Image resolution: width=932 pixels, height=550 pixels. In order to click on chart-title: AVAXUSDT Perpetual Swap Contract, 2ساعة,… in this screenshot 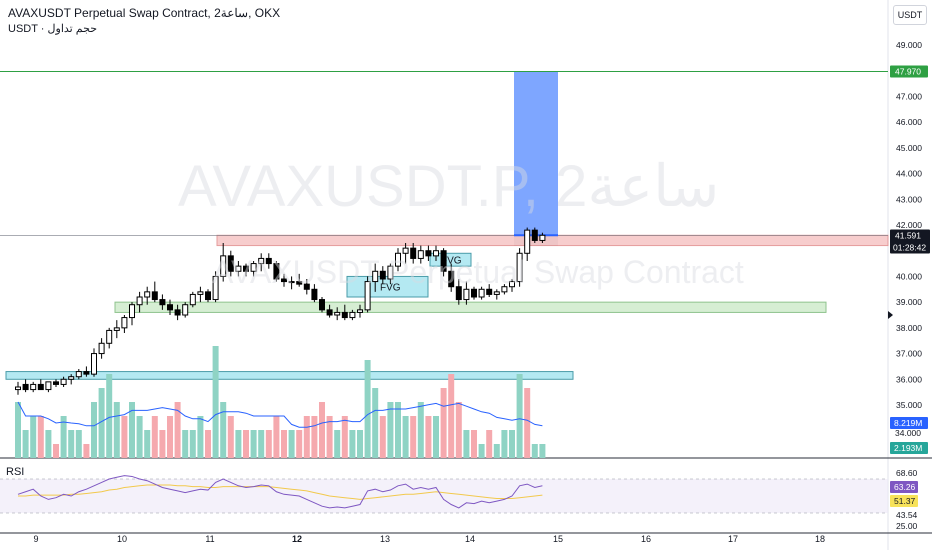, I will do `click(144, 13)`.